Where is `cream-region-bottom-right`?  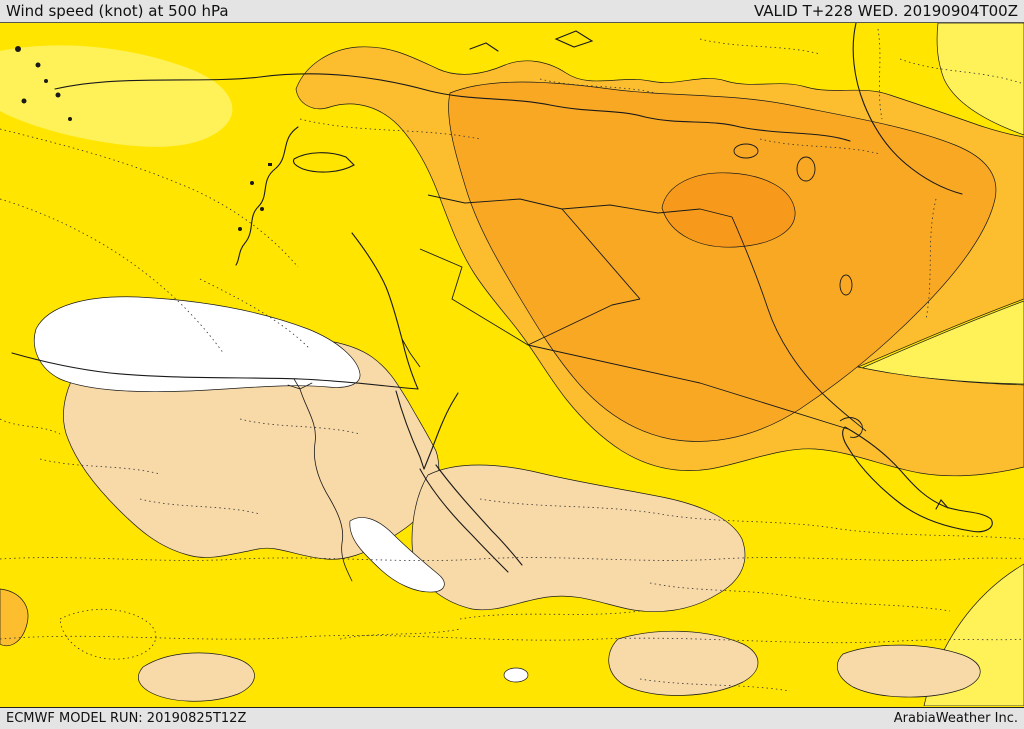
cream-region-bottom-right is located at coordinates (908, 671).